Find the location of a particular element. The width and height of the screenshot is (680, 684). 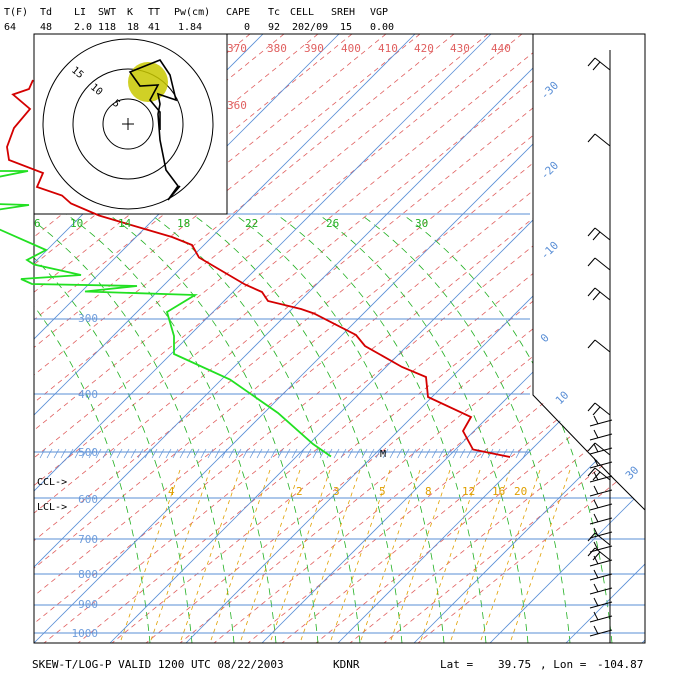

hodograph-ring-label: 5 is located at coordinates (116, 104).